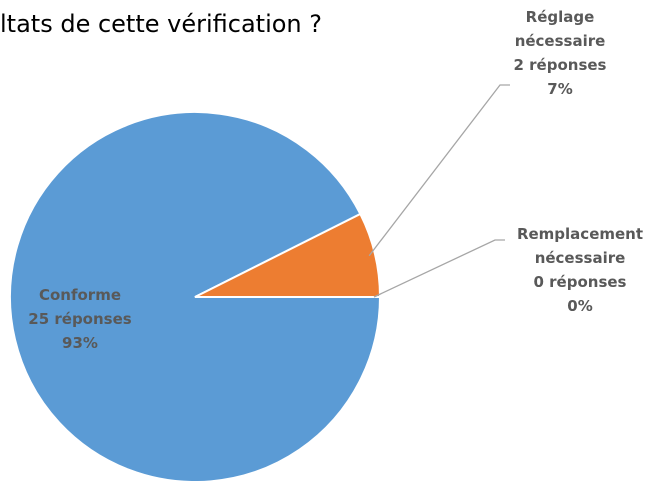 The height and width of the screenshot is (481, 659). I want to click on data-label: Conforme 25 réponses 93%, so click(80, 319).